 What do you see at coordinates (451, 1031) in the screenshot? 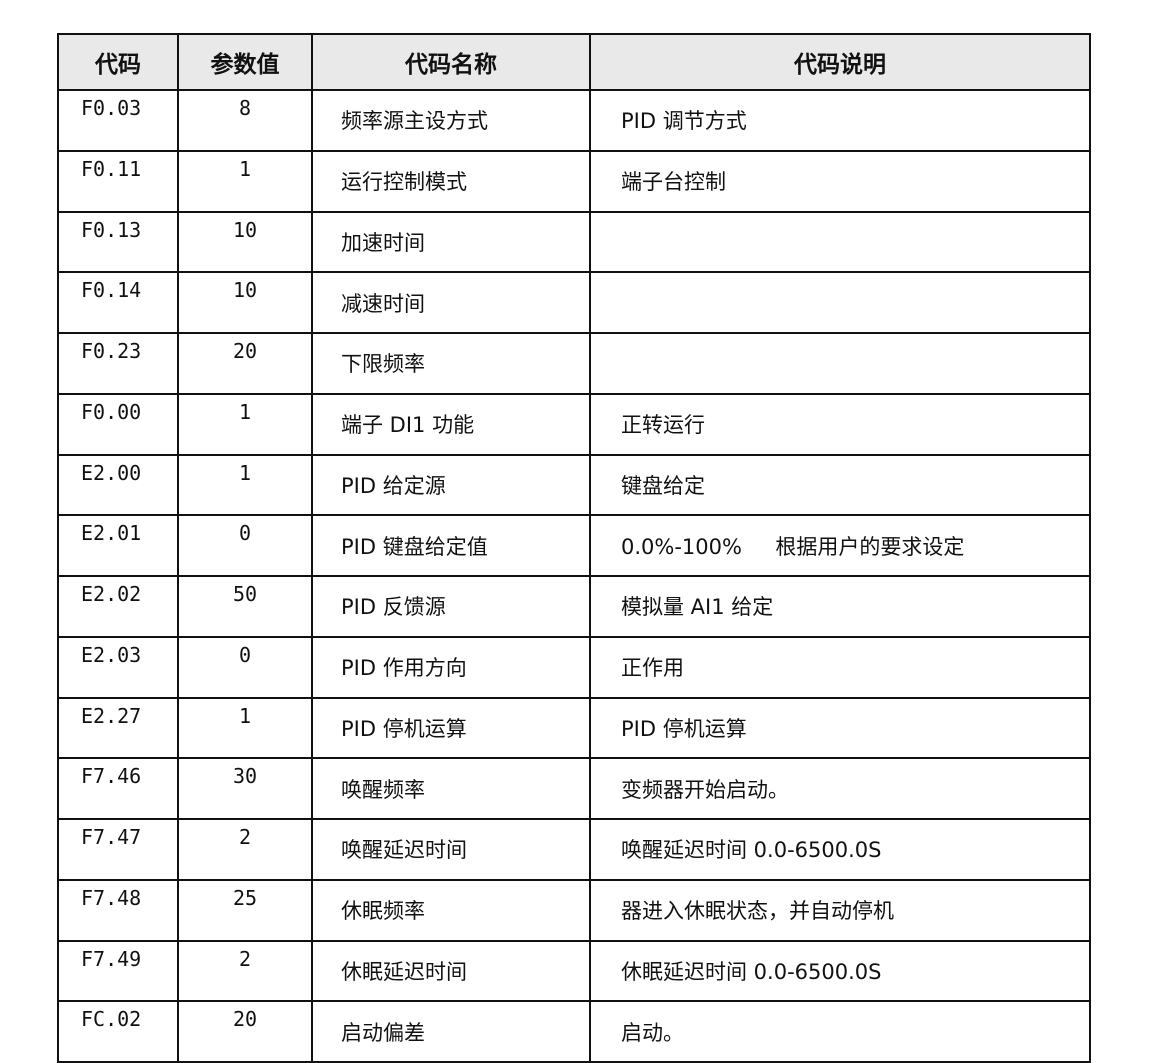
I see `cell-name: 启动偏差` at bounding box center [451, 1031].